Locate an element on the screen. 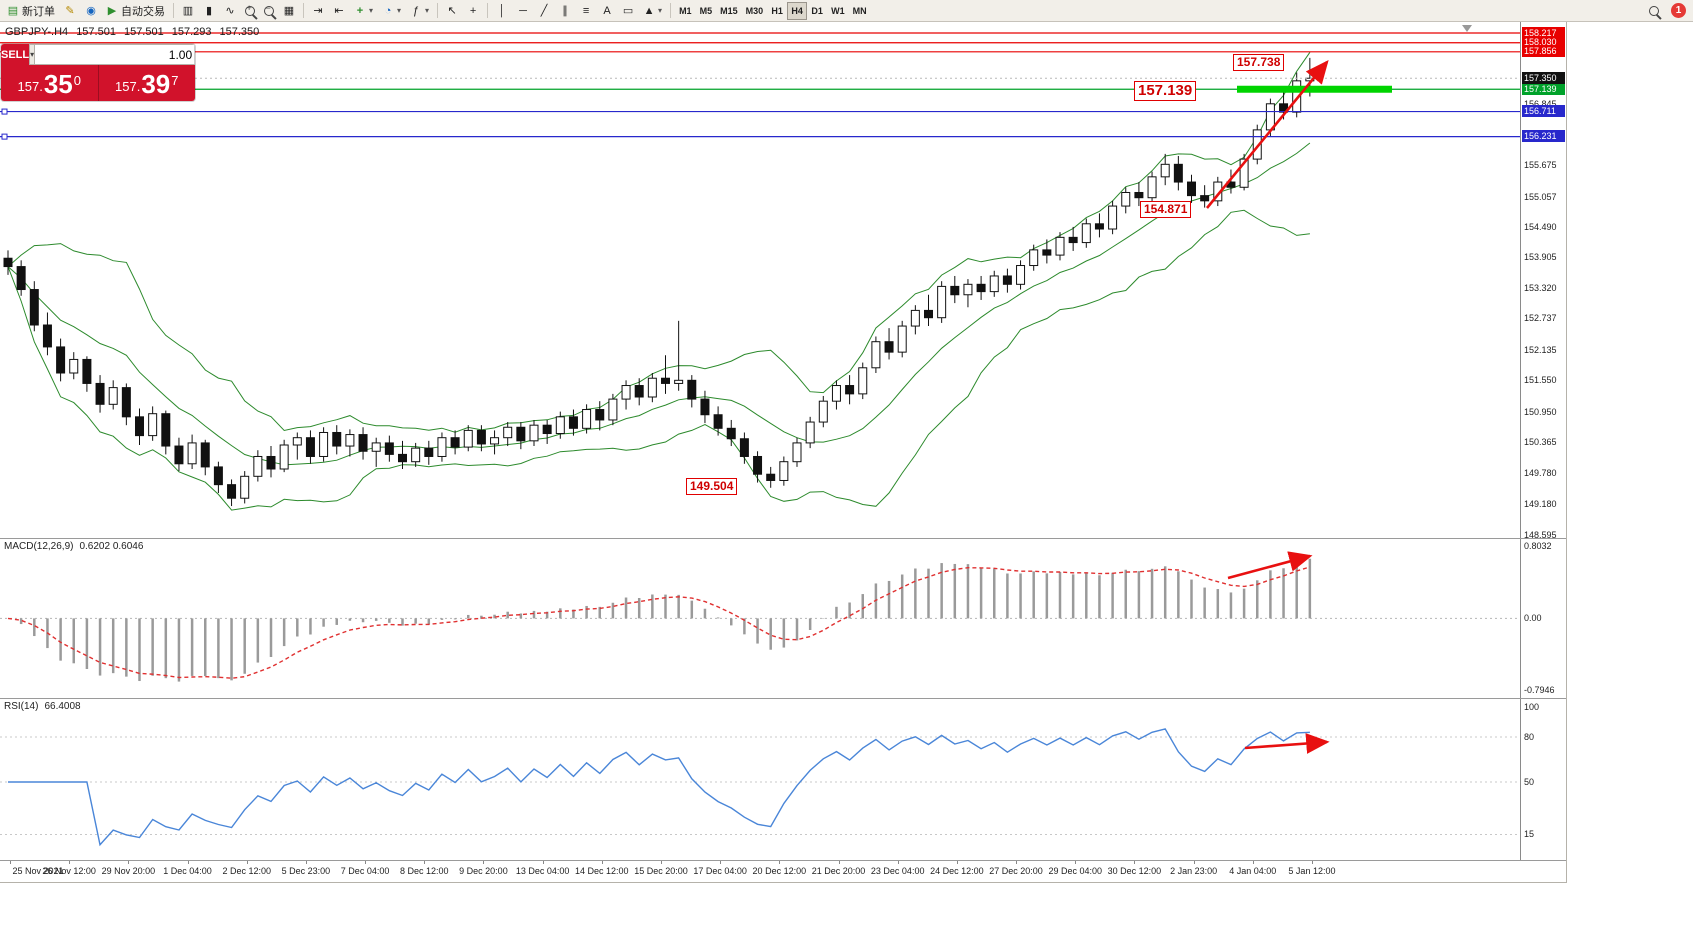  label-icon: ▭ is located at coordinates (628, 10).